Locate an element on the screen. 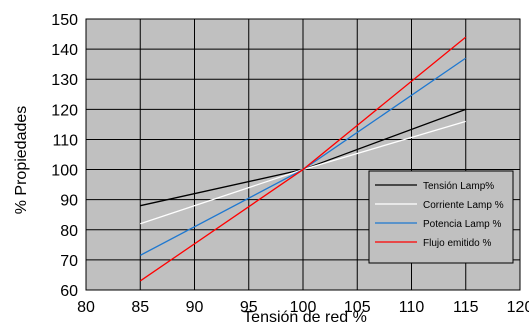 The width and height of the screenshot is (529, 331). y-tick-label: 70 is located at coordinates (69, 261).